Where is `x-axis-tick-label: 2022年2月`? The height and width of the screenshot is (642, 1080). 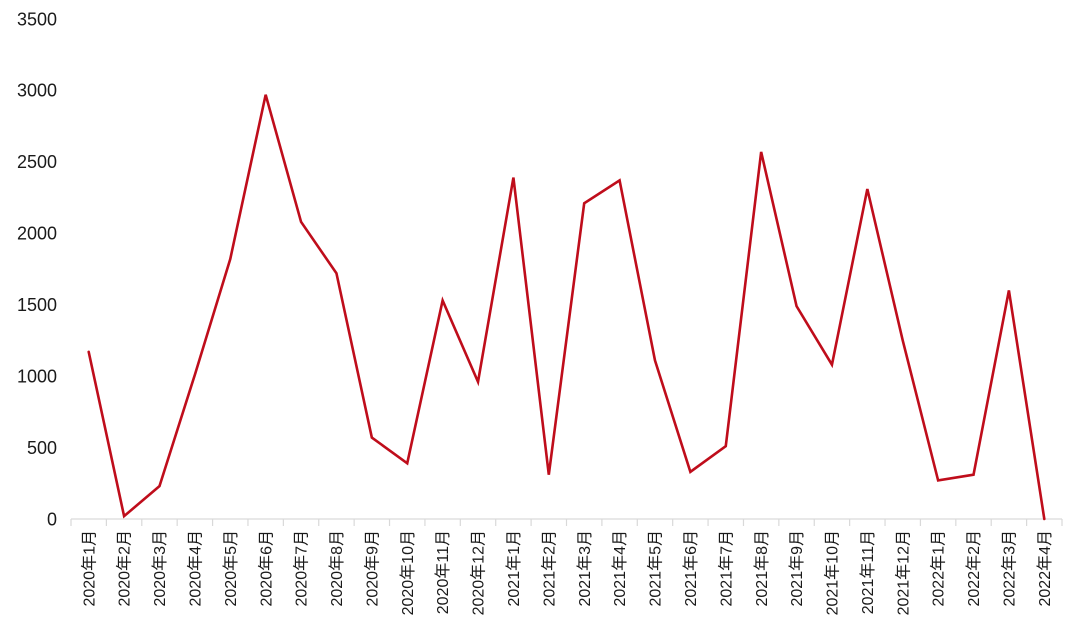
x-axis-tick-label: 2022年2月 is located at coordinates (974, 568).